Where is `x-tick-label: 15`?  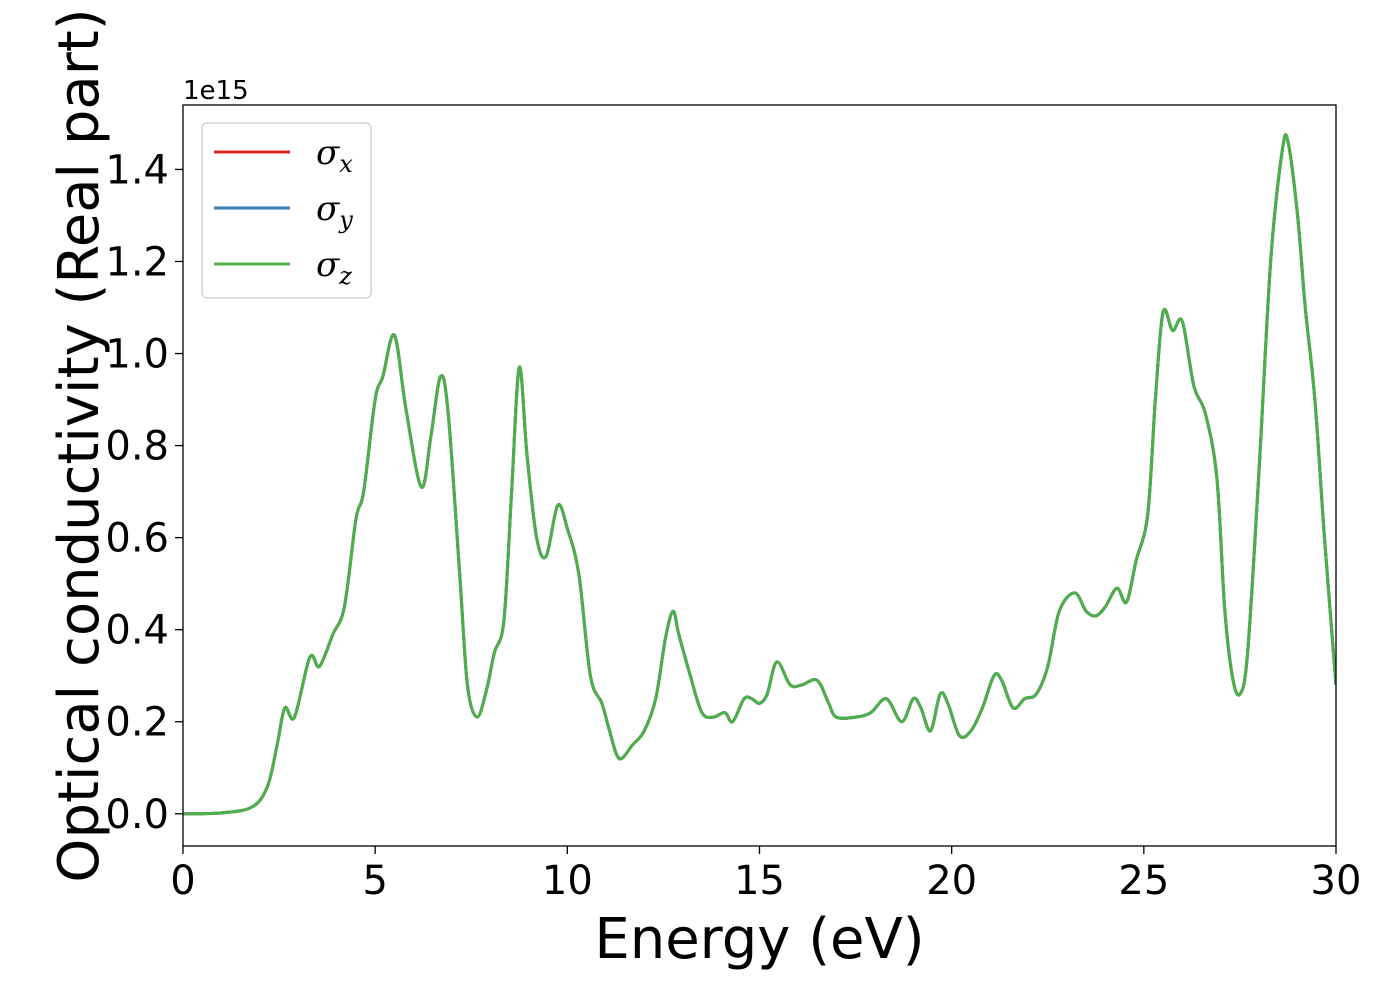
x-tick-label: 15 is located at coordinates (759, 881).